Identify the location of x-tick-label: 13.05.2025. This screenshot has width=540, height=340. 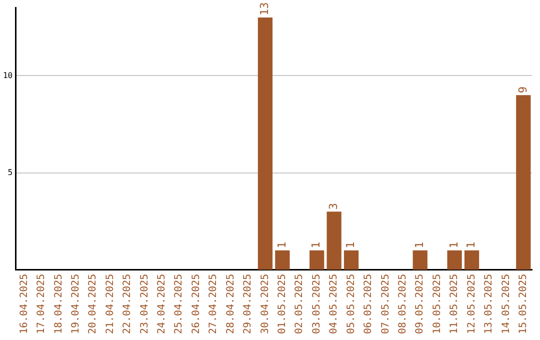
(489, 304).